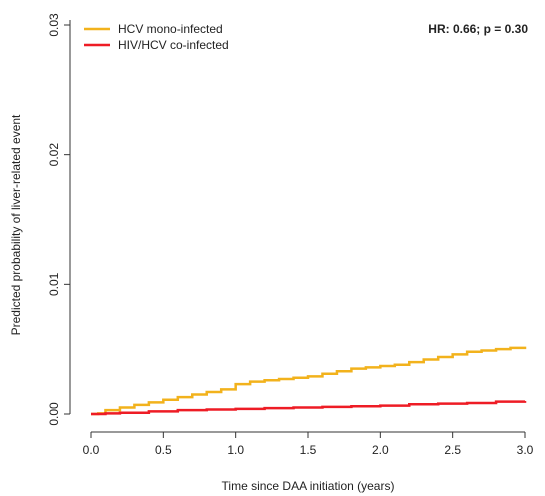  What do you see at coordinates (58, 219) in the screenshot?
I see `y-axis-ticks: 0.00 0.01 0.02 0.03` at bounding box center [58, 219].